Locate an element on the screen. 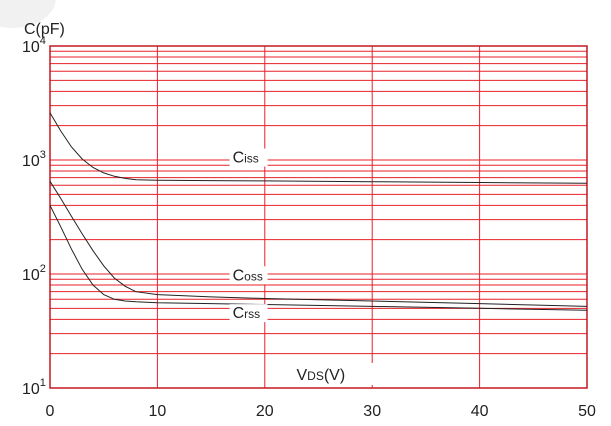 The height and width of the screenshot is (426, 611). x-axis-label-bg is located at coordinates (336, 374).